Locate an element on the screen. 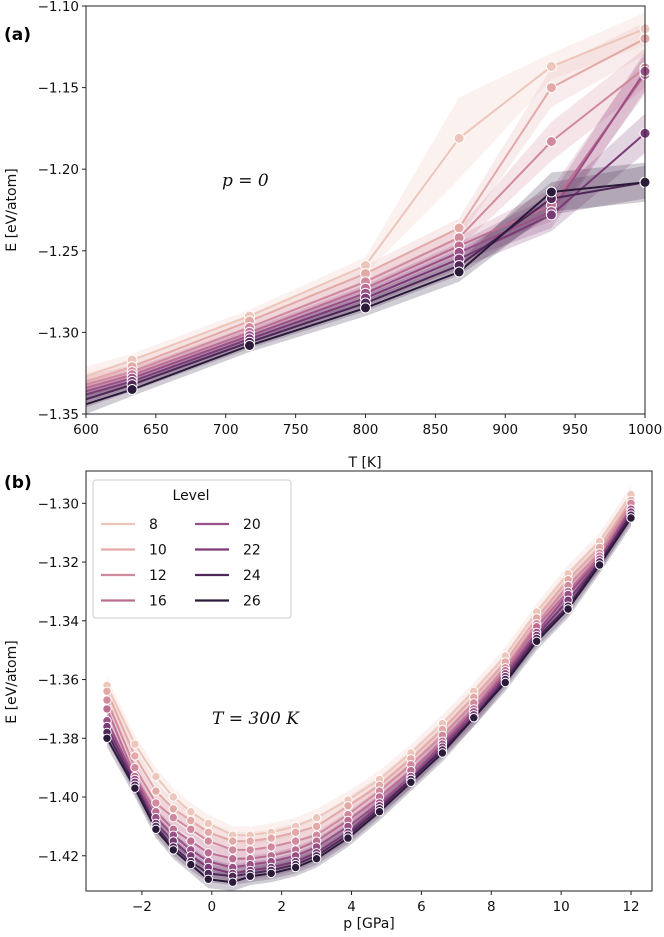 Image resolution: width=664 pixels, height=937 pixels. legend-label-level-26: 26 is located at coordinates (252, 602).